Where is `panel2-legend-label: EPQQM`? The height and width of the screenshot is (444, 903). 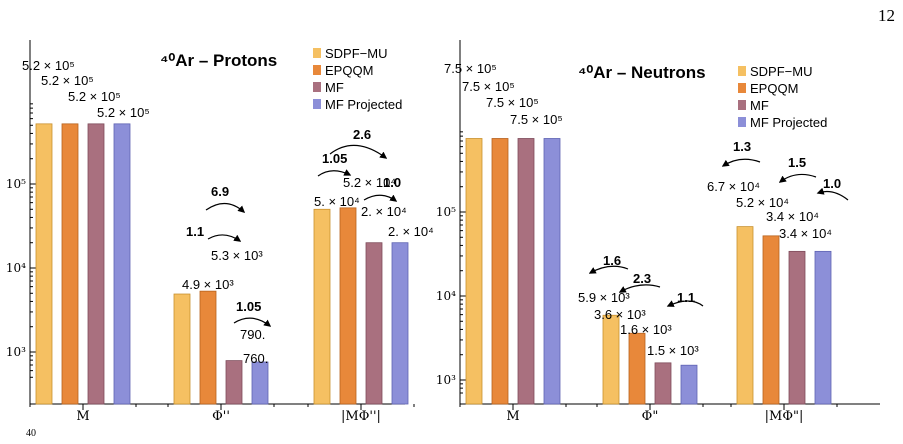
panel2-legend-label: EPQQM is located at coordinates (774, 88).